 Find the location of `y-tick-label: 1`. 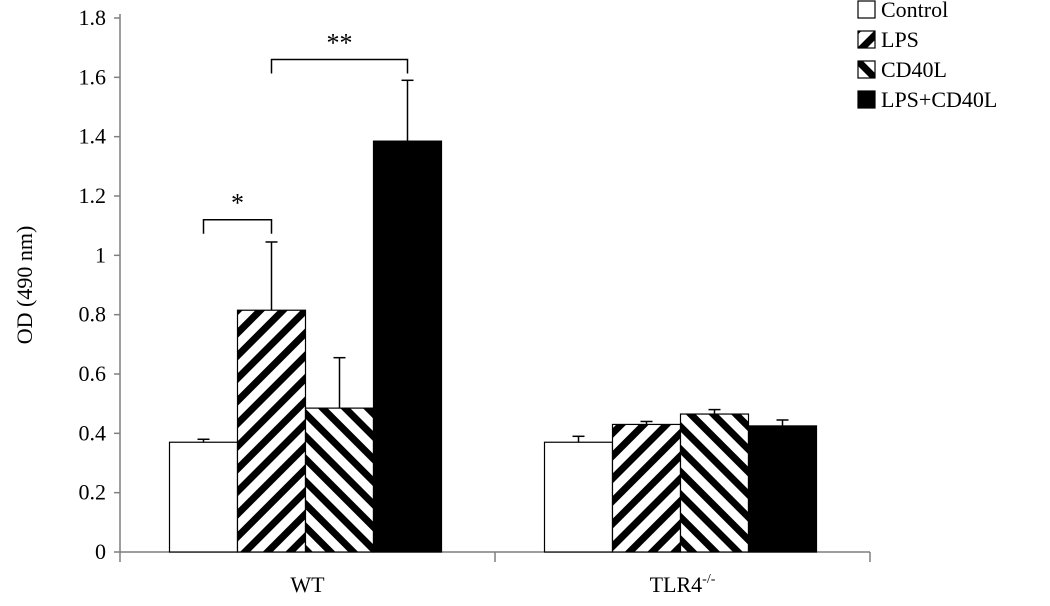

y-tick-label: 1 is located at coordinates (100, 254).